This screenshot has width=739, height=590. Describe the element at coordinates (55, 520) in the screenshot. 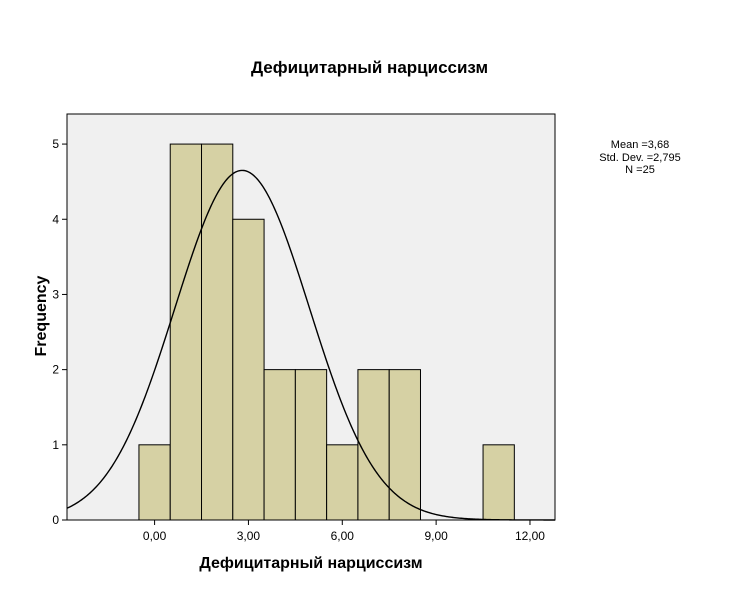

I see `y-tick-label: 0` at that location.